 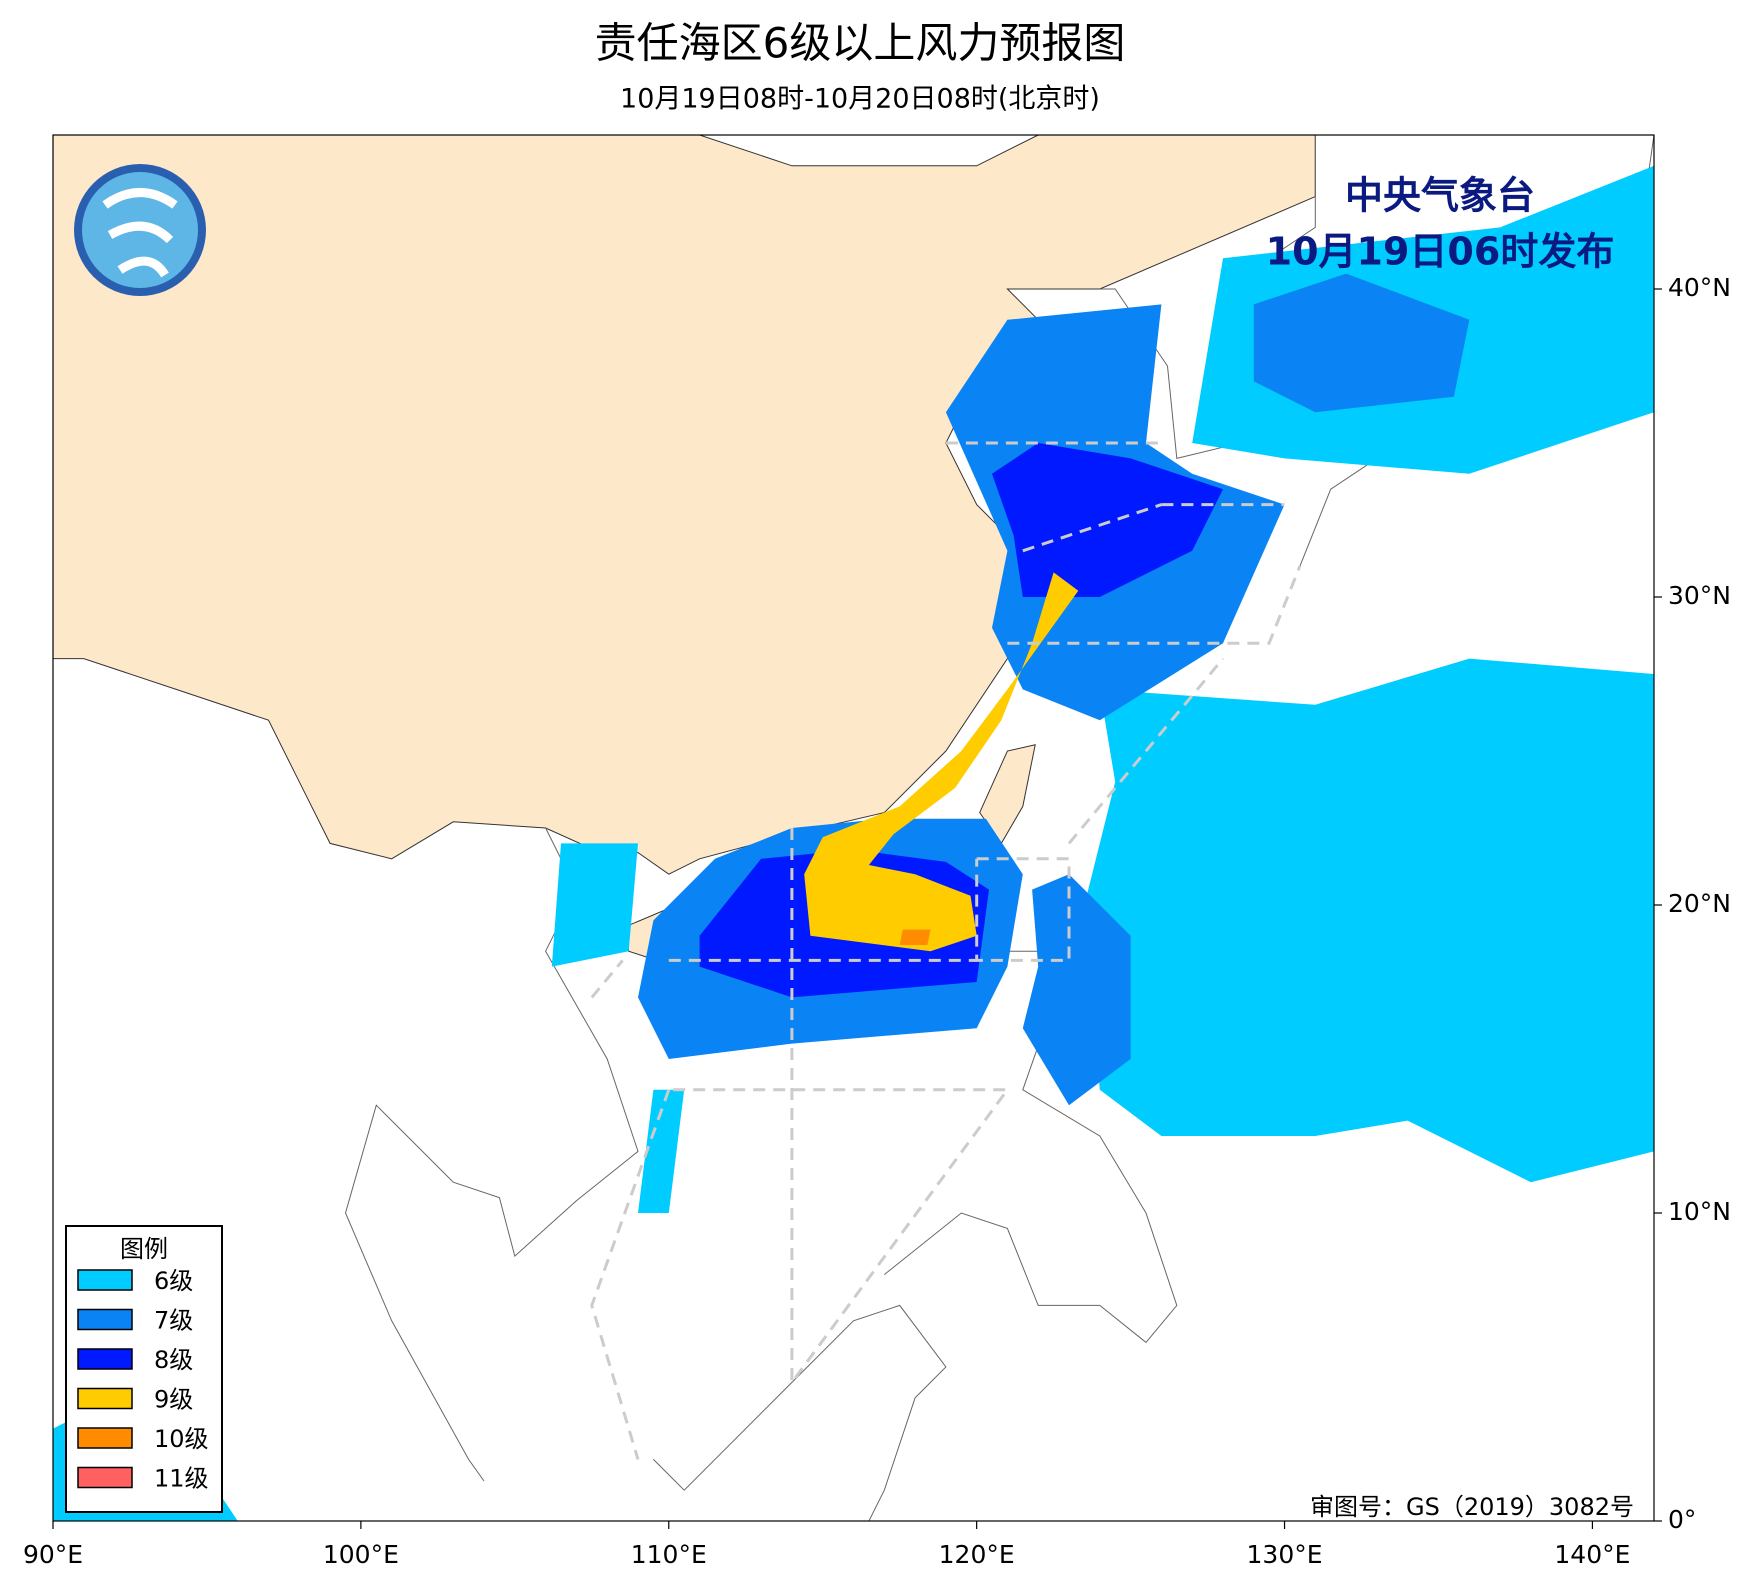 I want to click on x-tick-label: 140°E, so click(x=1592, y=1554).